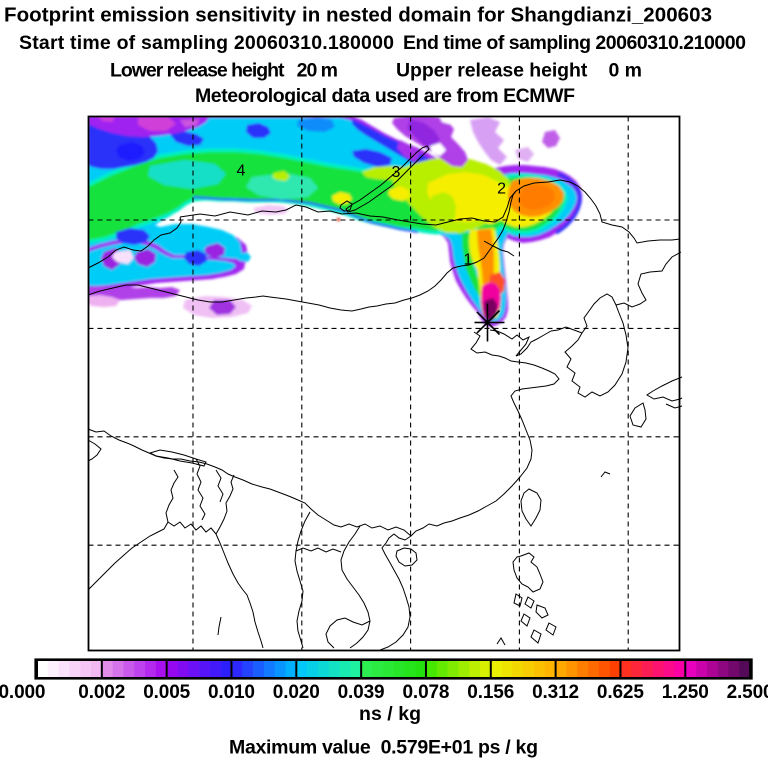  I want to click on svg-text: 1, so click(467, 260).